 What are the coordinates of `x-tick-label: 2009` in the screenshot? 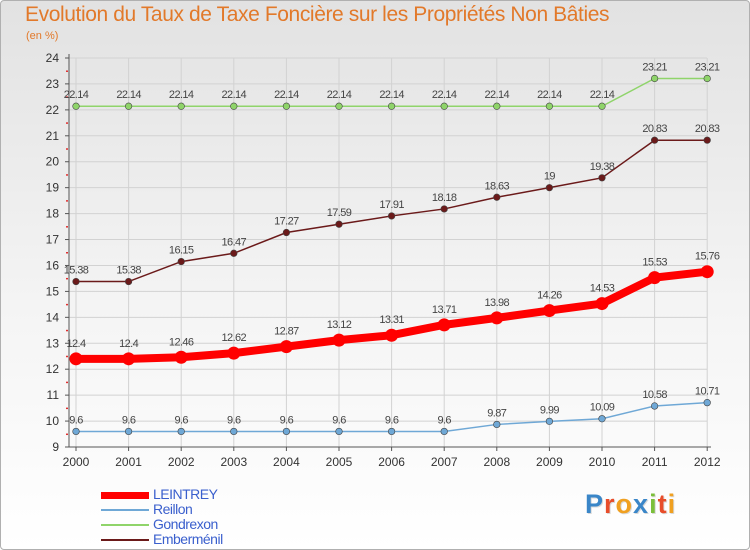 It's located at (549, 462).